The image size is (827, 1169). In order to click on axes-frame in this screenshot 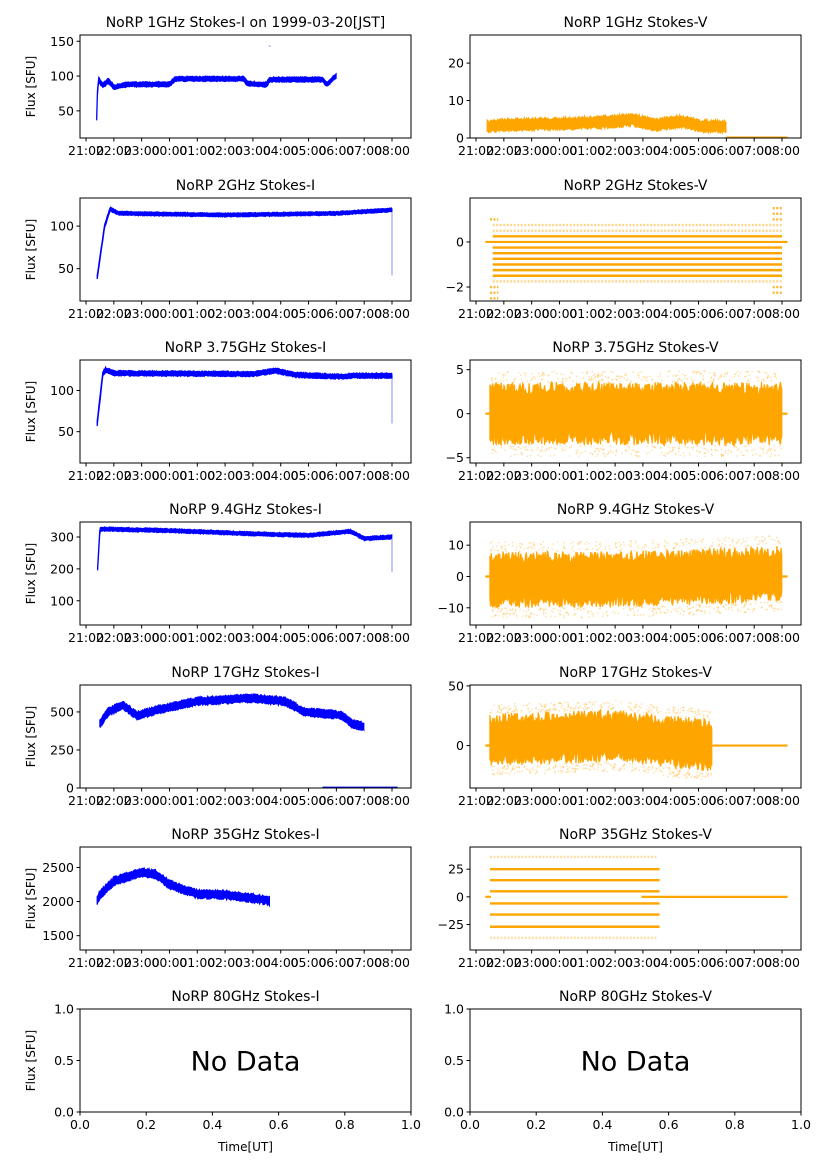, I will do `click(635, 249)`.